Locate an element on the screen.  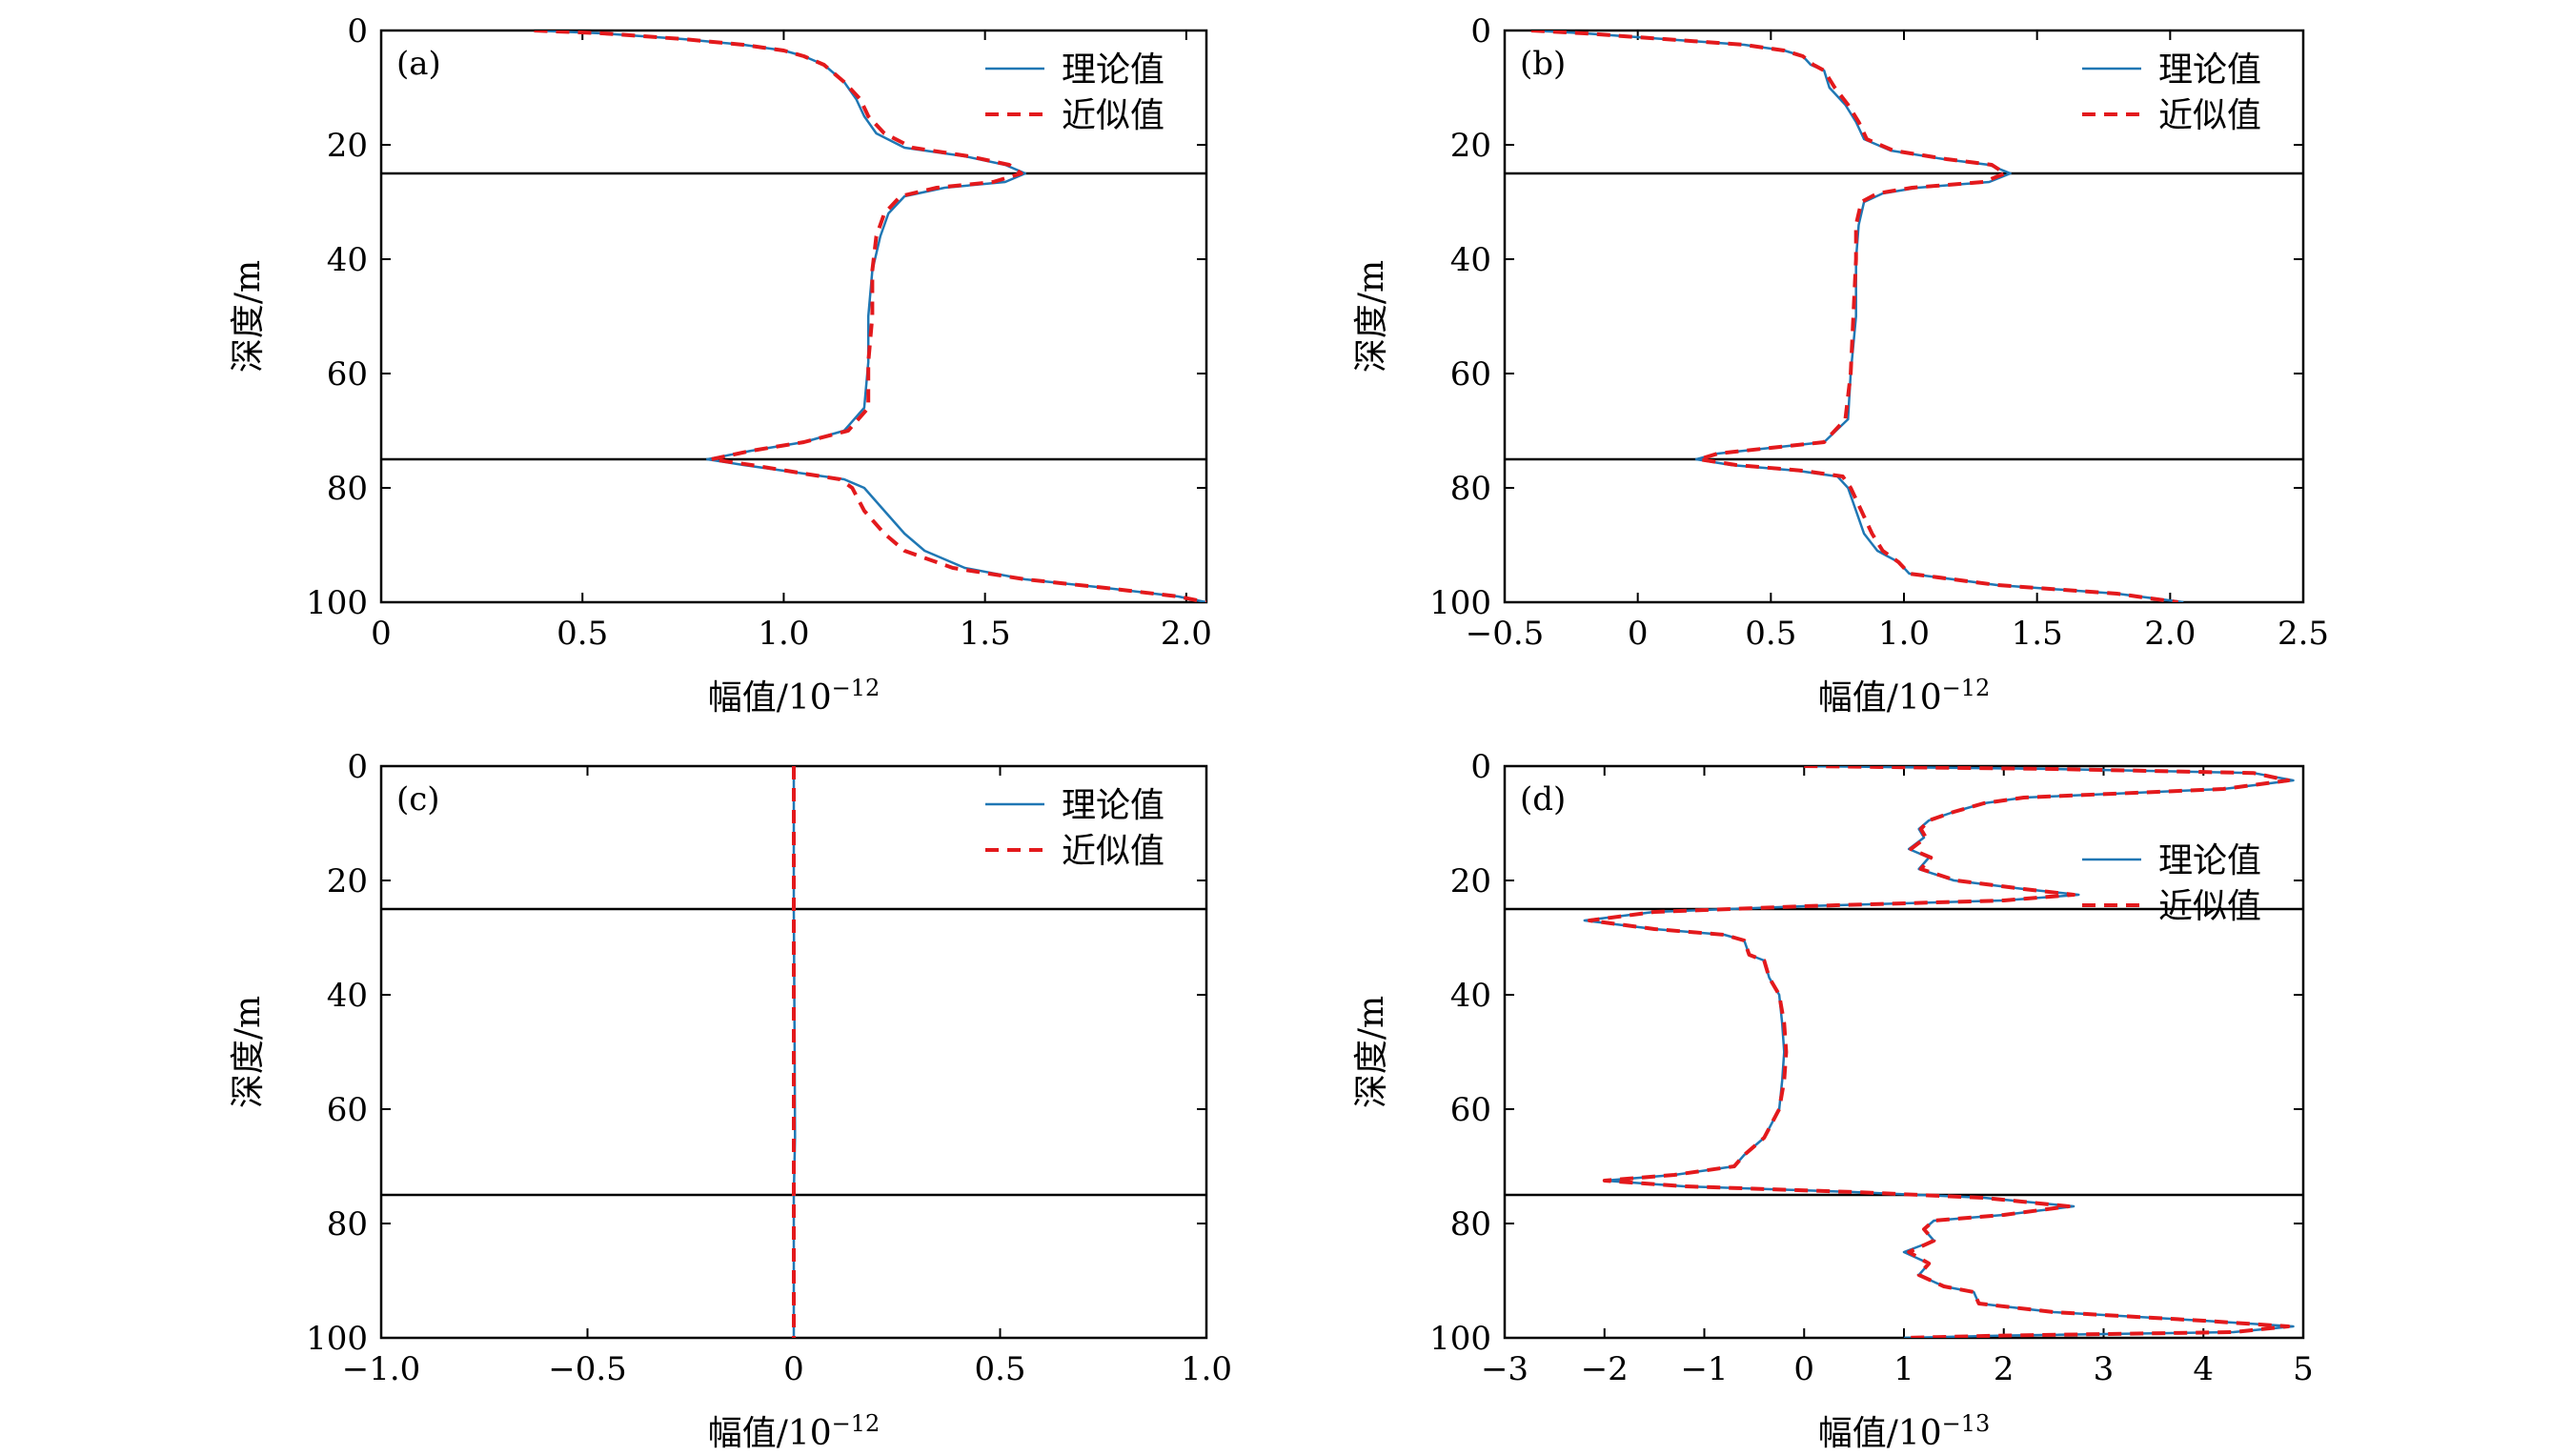
plot-frame is located at coordinates (793, 316).